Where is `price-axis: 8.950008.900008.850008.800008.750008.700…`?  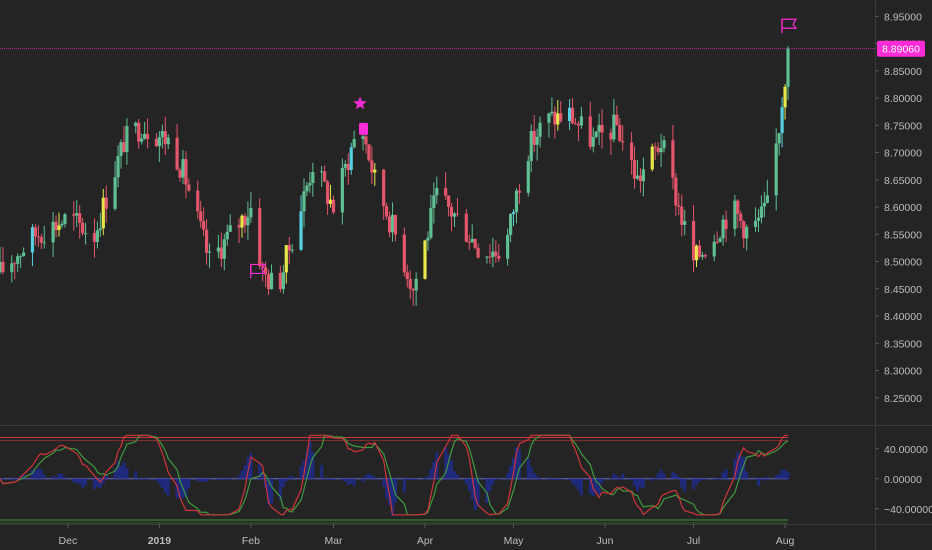
price-axis: 8.950008.900008.850008.800008.750008.700… is located at coordinates (900, 275).